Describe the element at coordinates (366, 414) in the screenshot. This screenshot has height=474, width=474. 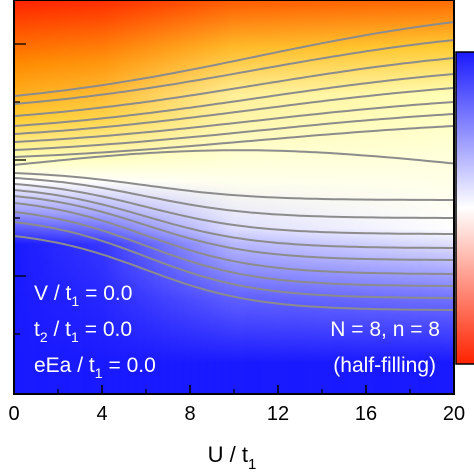
I see `x-tick-label: 16` at that location.